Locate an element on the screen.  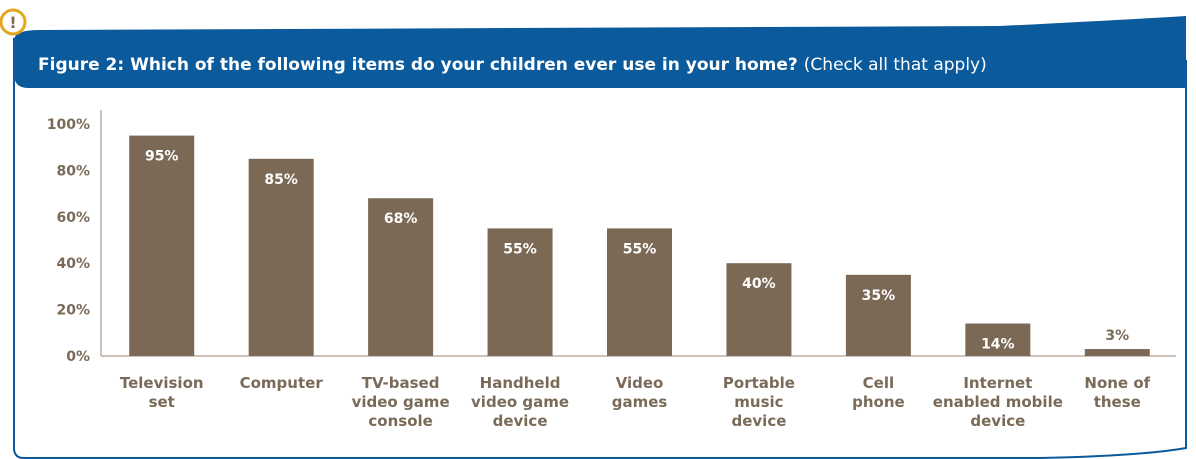
y-tick-label: 60% is located at coordinates (73, 218).